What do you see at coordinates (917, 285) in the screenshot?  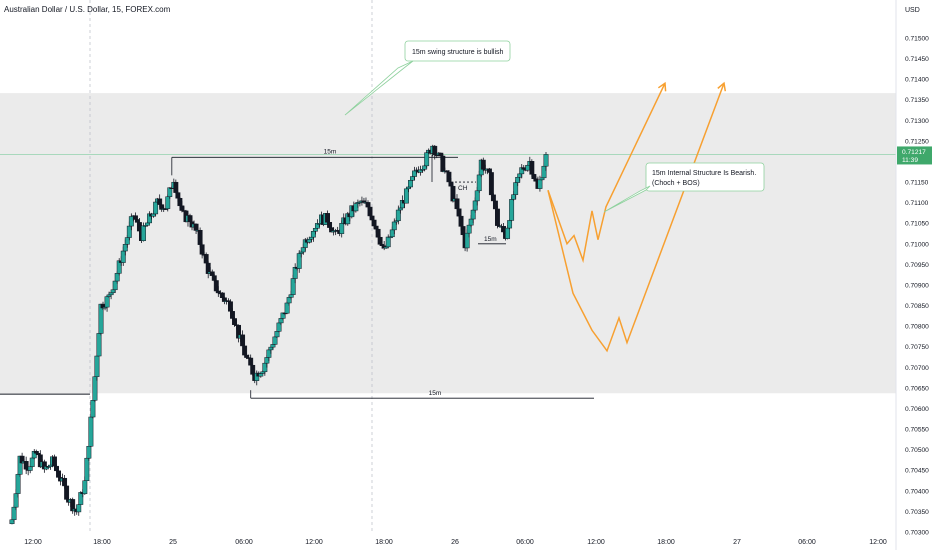 I see `price-tick-label: 0.70900` at bounding box center [917, 285].